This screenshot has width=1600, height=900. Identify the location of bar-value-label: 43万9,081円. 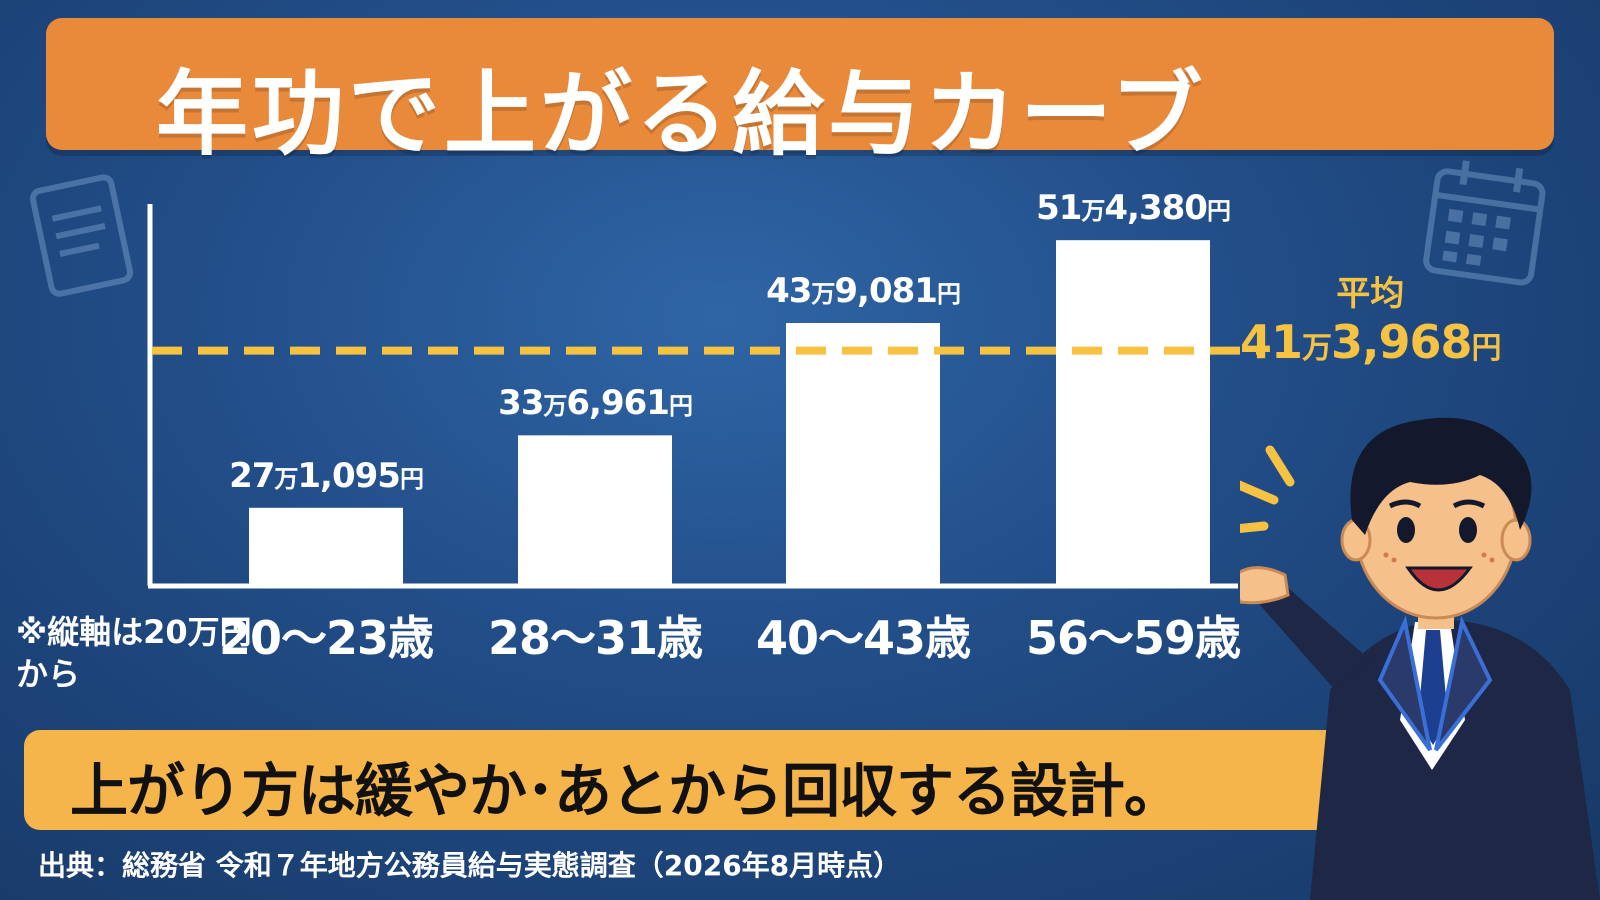
(863, 291).